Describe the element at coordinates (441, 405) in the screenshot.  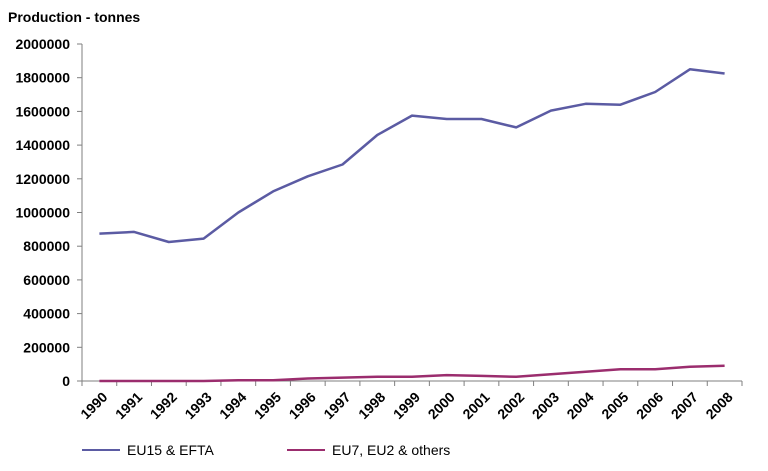
I see `x-tick-label: 2000` at that location.